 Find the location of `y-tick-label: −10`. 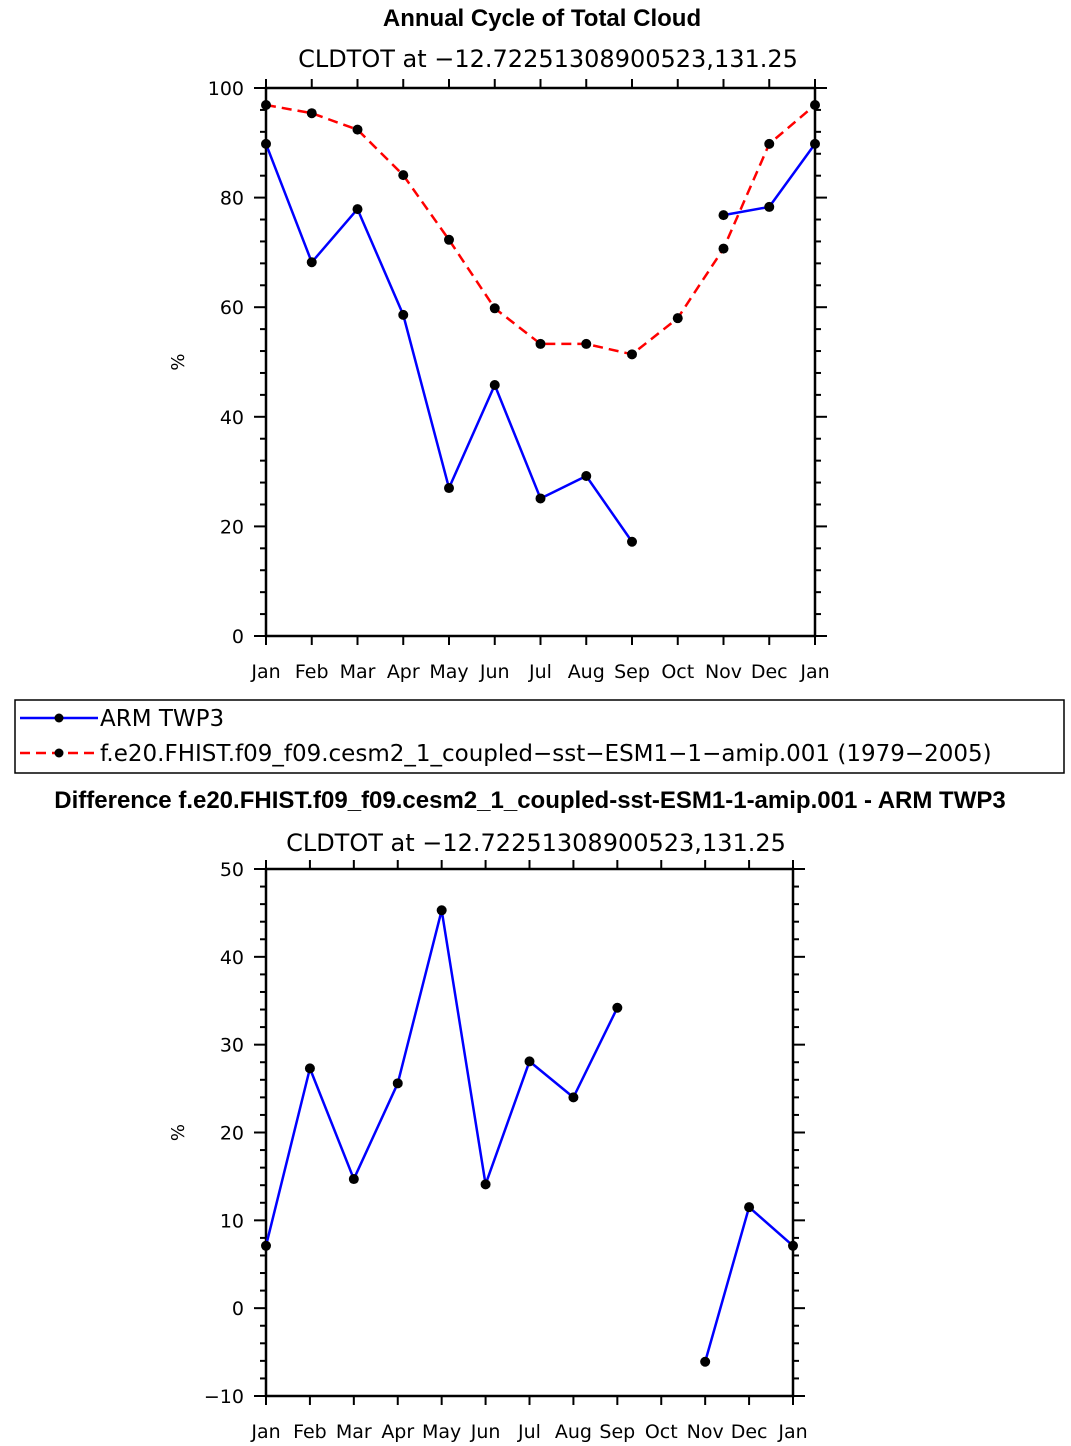

y-tick-label: −10 is located at coordinates (224, 1397).